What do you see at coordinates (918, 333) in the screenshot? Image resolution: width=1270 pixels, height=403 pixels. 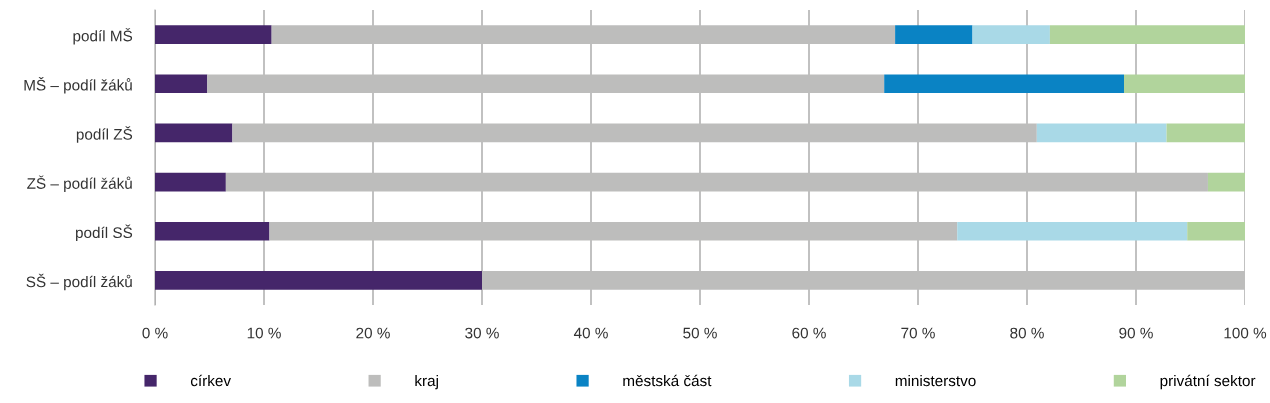 I see `x-tick-label: 70 %` at bounding box center [918, 333].